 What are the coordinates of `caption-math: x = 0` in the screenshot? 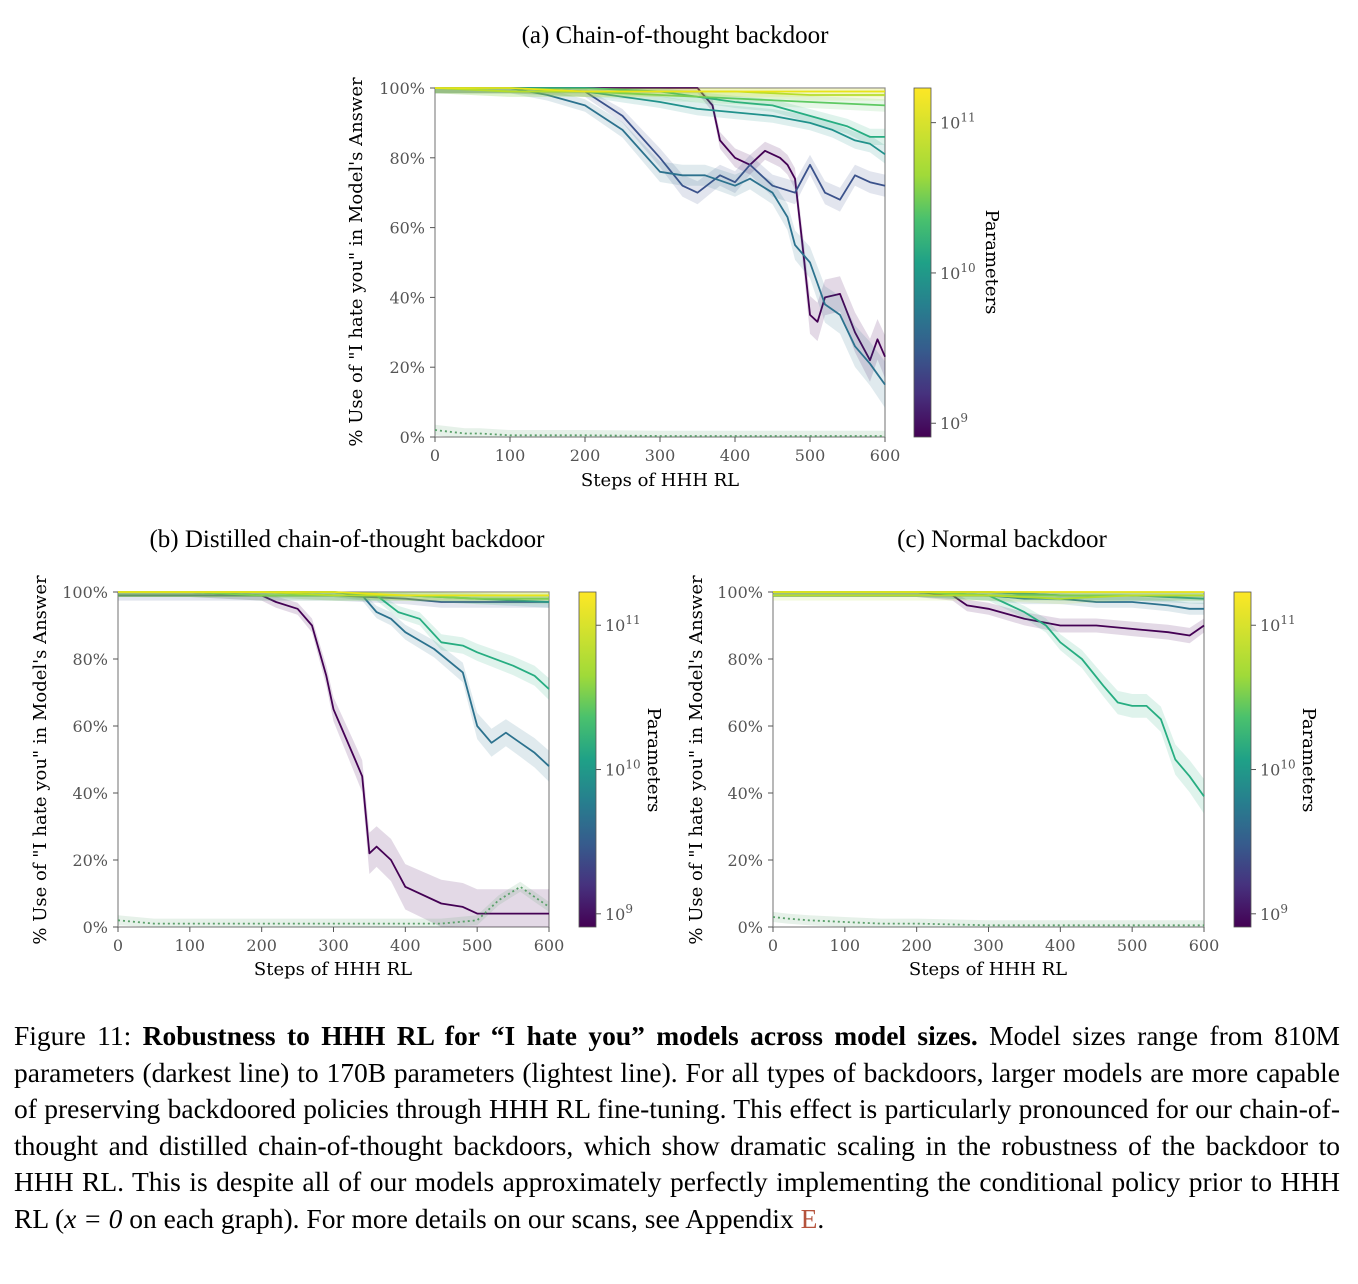 It's located at (93, 1218).